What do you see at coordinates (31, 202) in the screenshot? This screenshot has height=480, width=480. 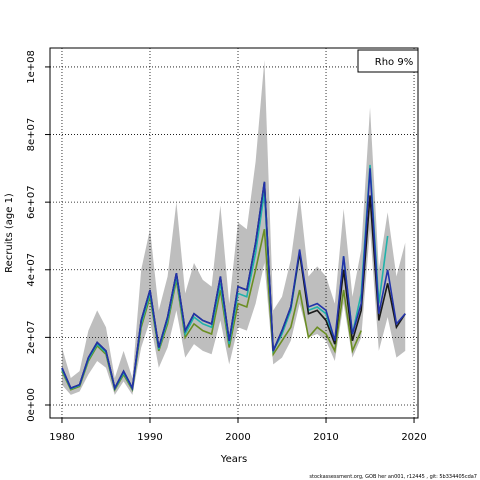 I see `y-tick-label: 6e+07` at bounding box center [31, 202].